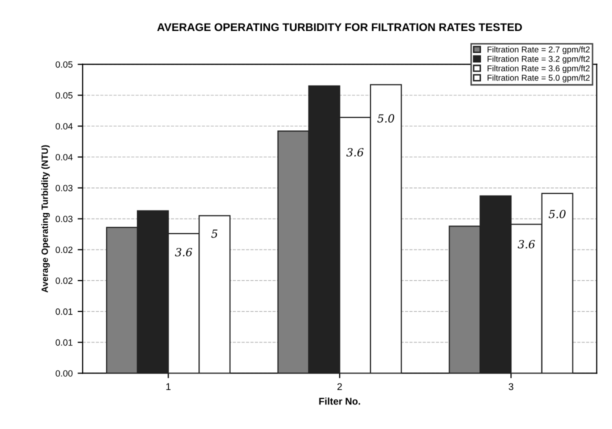 This screenshot has width=612, height=429. I want to click on legend-label: Filtration Rate = 2.7 gpm/ft2, so click(539, 50).